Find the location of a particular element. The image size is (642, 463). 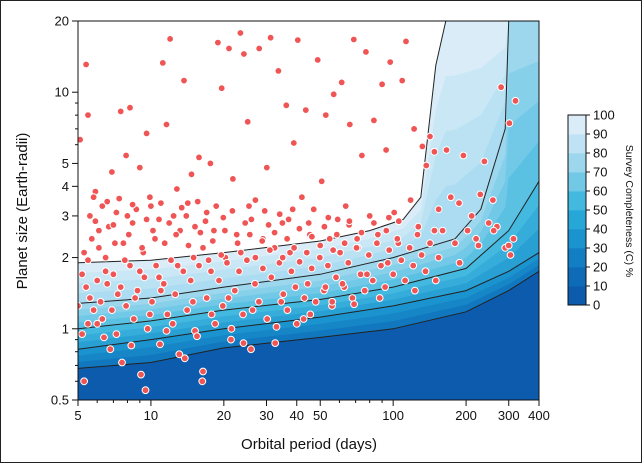

y-tick-label: 0.5 is located at coordinates (60, 400).